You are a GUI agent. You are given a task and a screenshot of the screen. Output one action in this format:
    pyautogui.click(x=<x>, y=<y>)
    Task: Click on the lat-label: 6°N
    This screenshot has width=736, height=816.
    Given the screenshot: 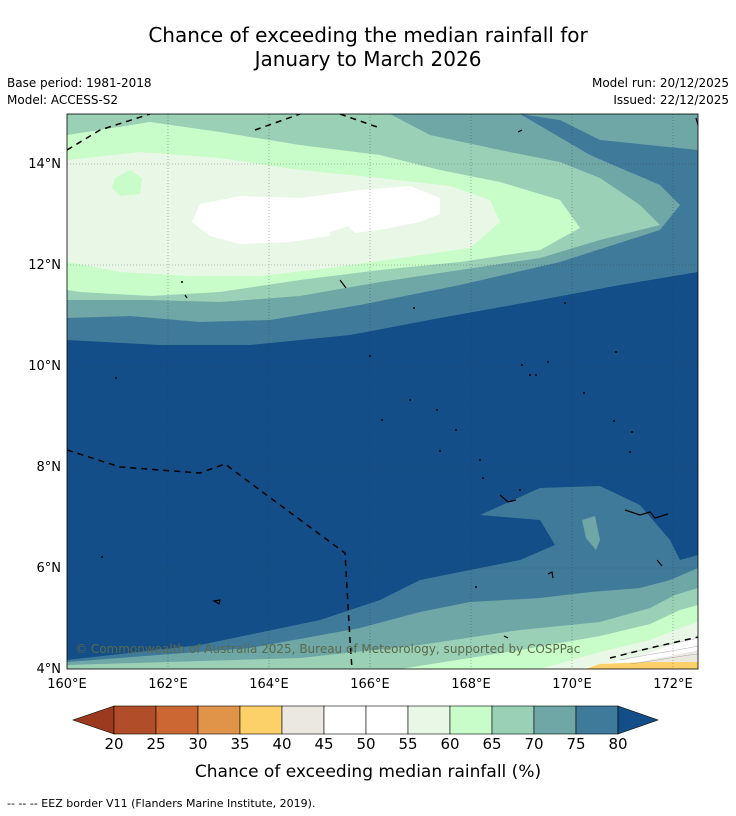 What is the action you would take?
    pyautogui.click(x=49, y=568)
    